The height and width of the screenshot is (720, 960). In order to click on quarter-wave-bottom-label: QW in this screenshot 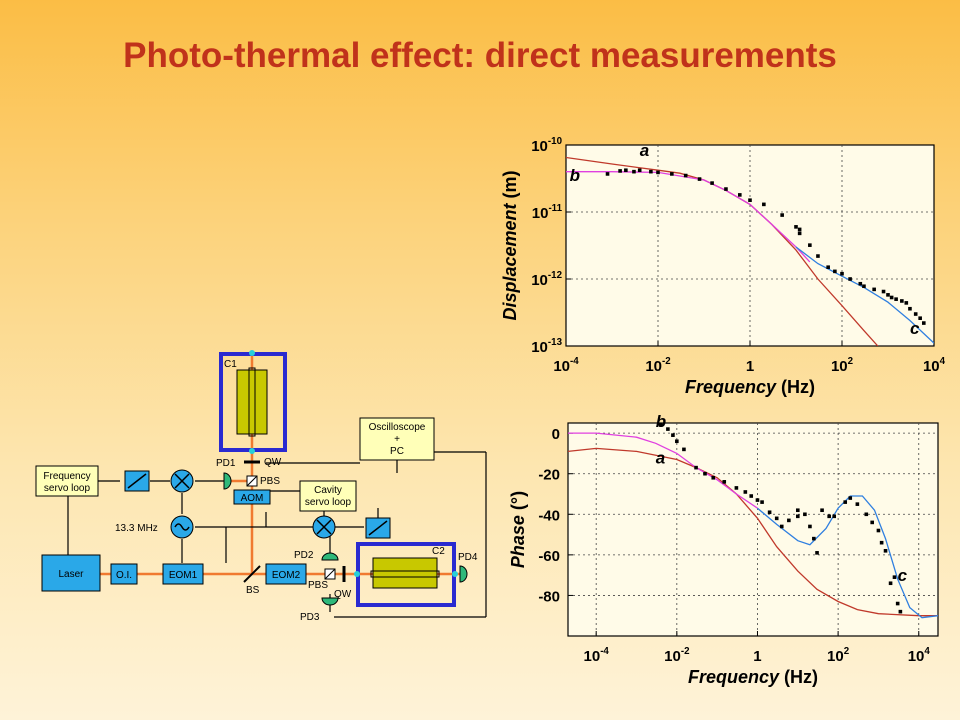, I will do `click(343, 594)`.